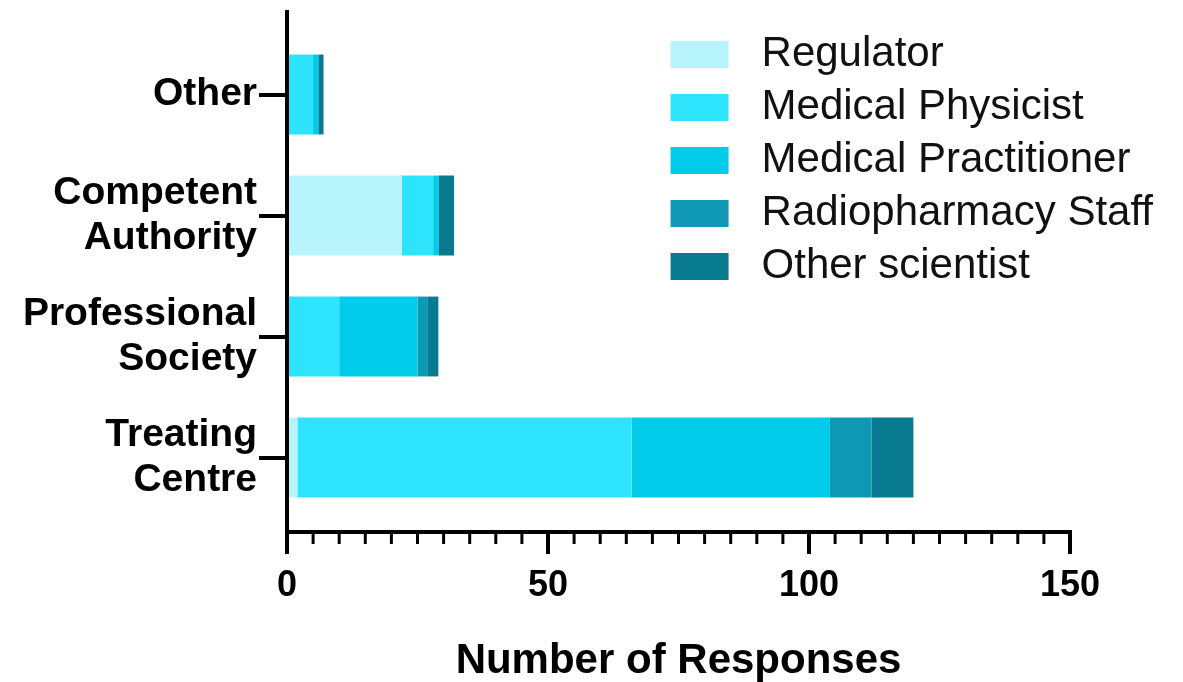  I want to click on x-tick-label: 0, so click(287, 583).